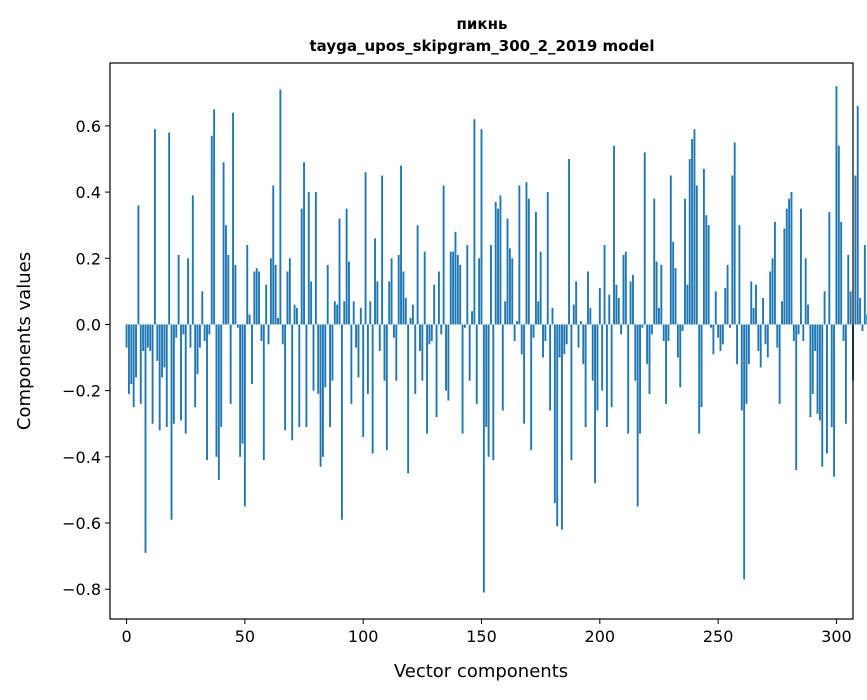 Image resolution: width=867 pixels, height=700 pixels. What do you see at coordinates (126, 636) in the screenshot?
I see `x-tick-label: 0` at bounding box center [126, 636].